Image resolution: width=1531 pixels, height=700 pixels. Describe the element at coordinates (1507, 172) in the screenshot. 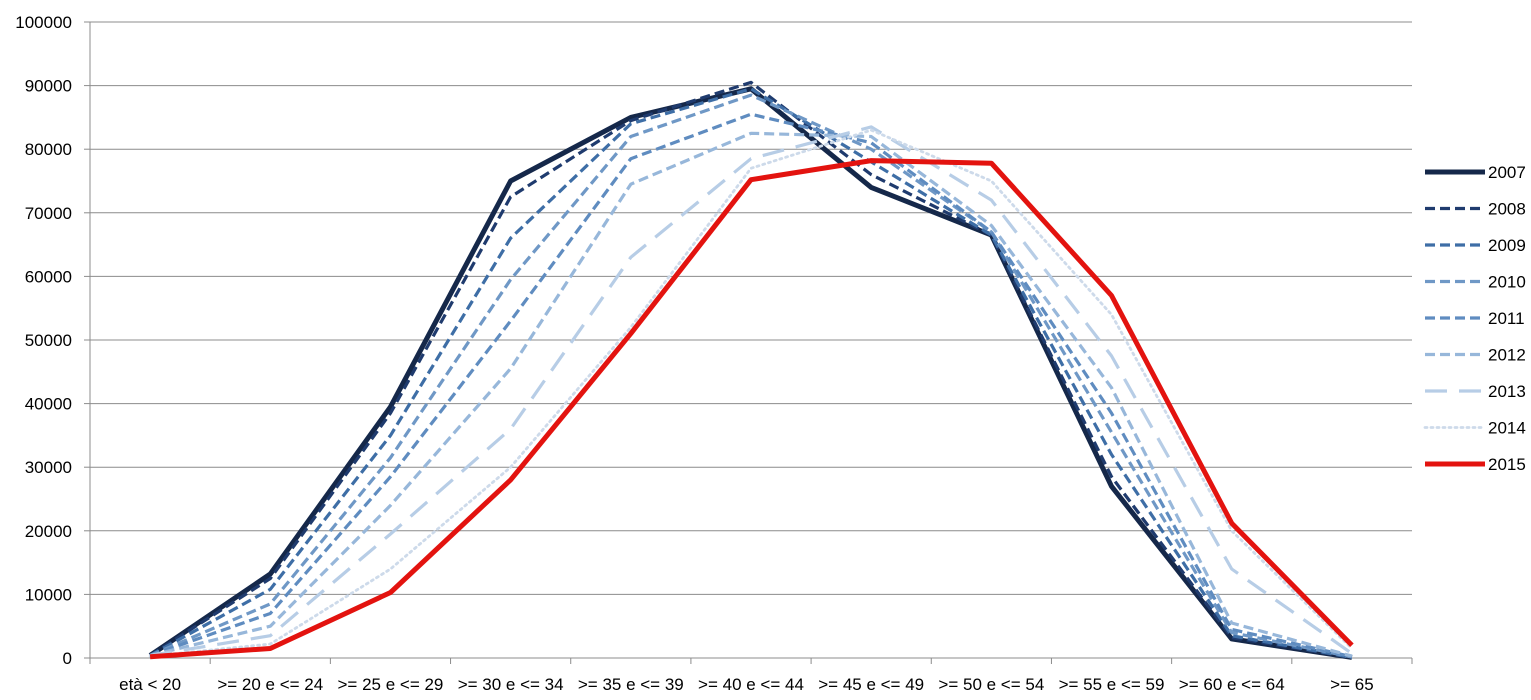

I see `legend-label-2007: 2007` at that location.